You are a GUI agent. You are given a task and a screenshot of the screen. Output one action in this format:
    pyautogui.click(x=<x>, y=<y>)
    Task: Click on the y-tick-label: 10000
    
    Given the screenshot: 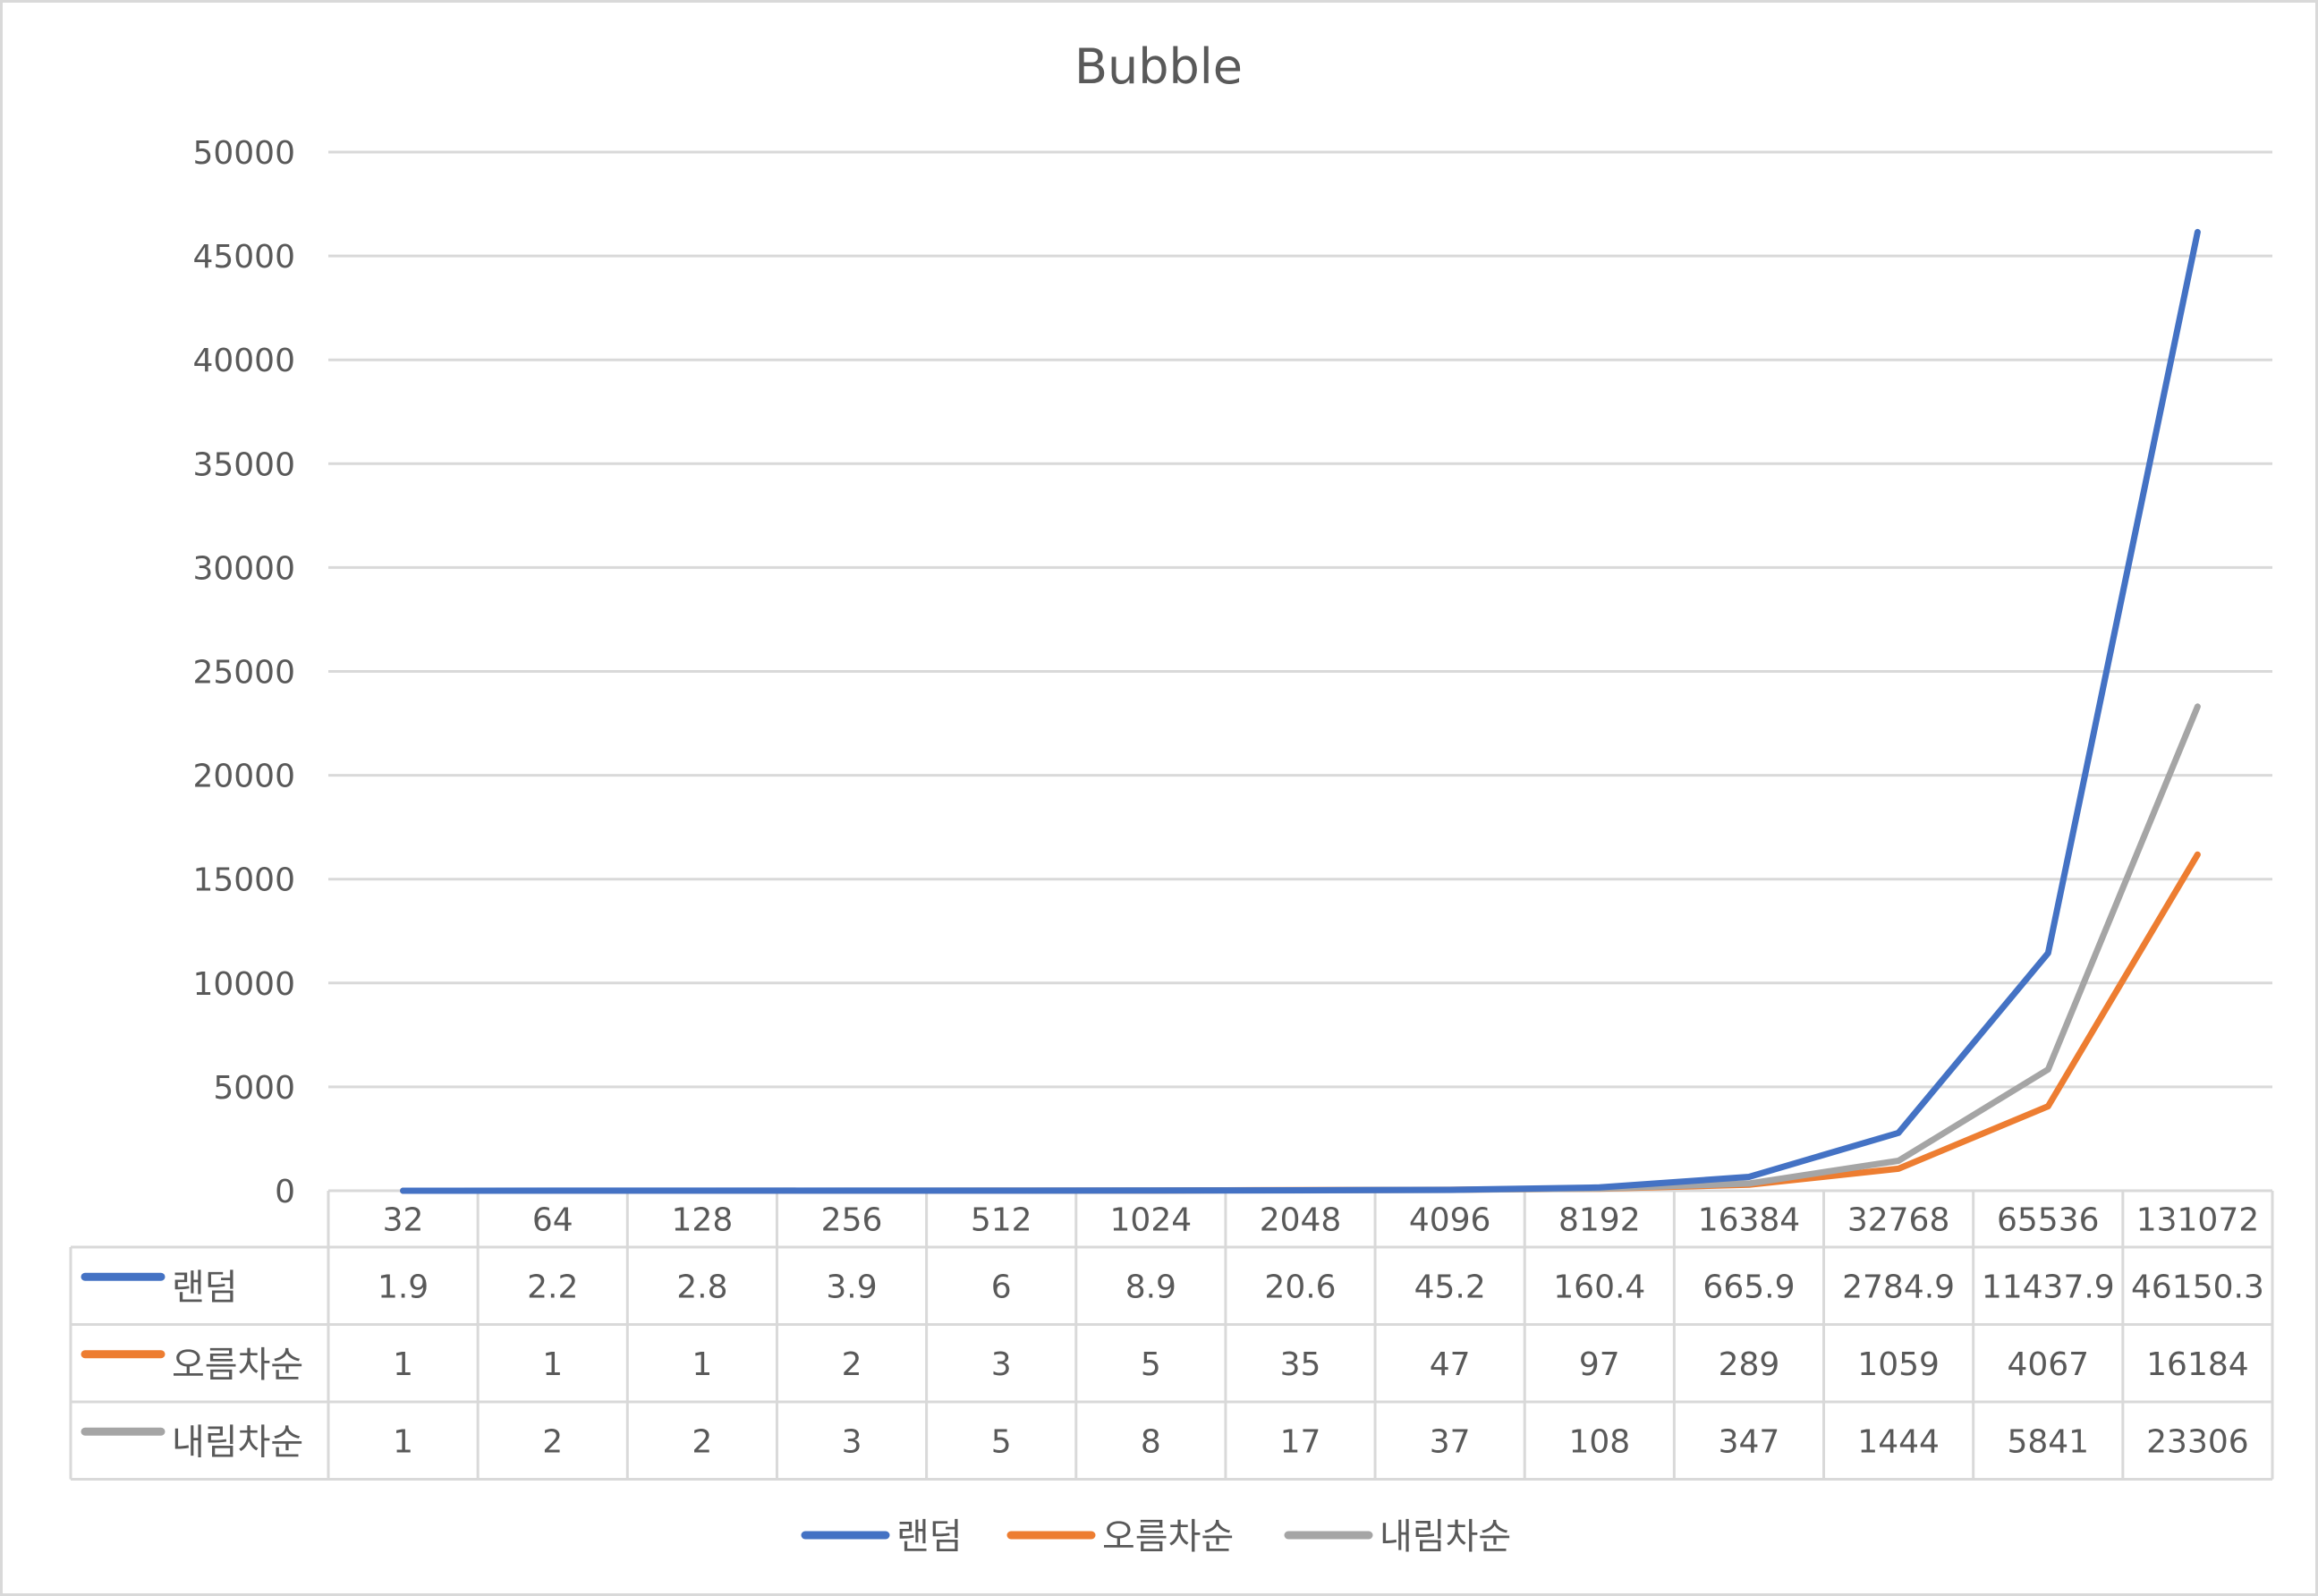 What is the action you would take?
    pyautogui.click(x=243, y=984)
    